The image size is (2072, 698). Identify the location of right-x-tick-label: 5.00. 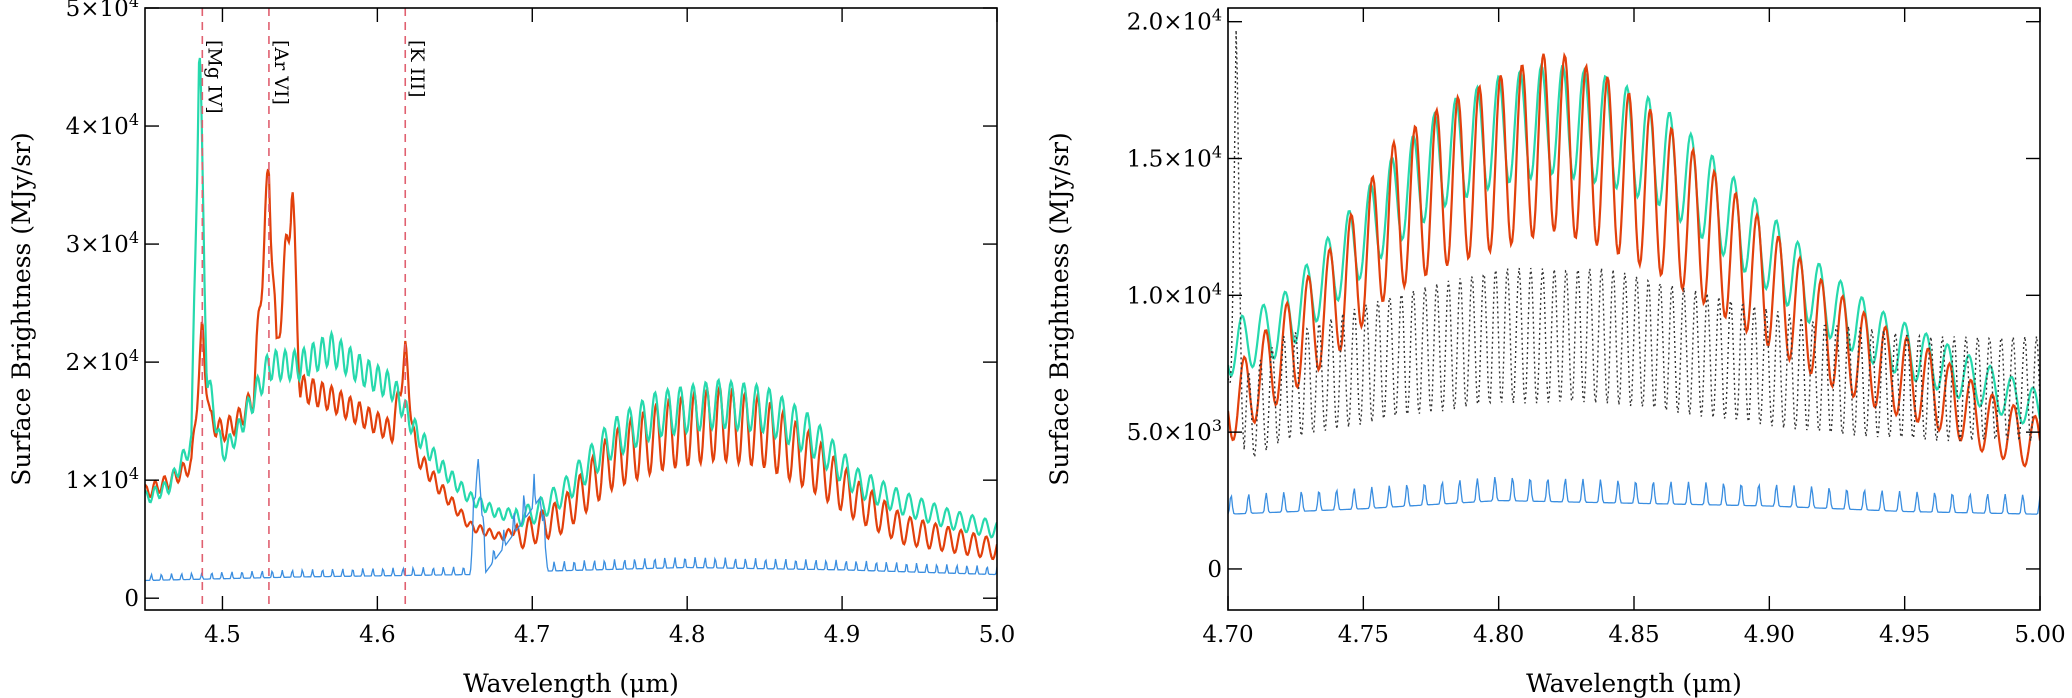
(2039, 635).